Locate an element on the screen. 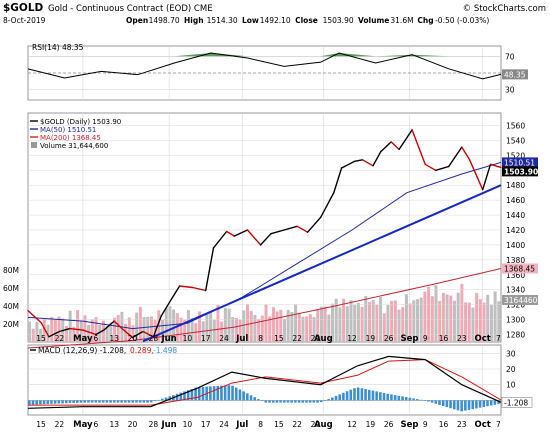 Image resolution: width=550 pixels, height=443 pixels. x-tick-label: 15 is located at coordinates (41, 424).